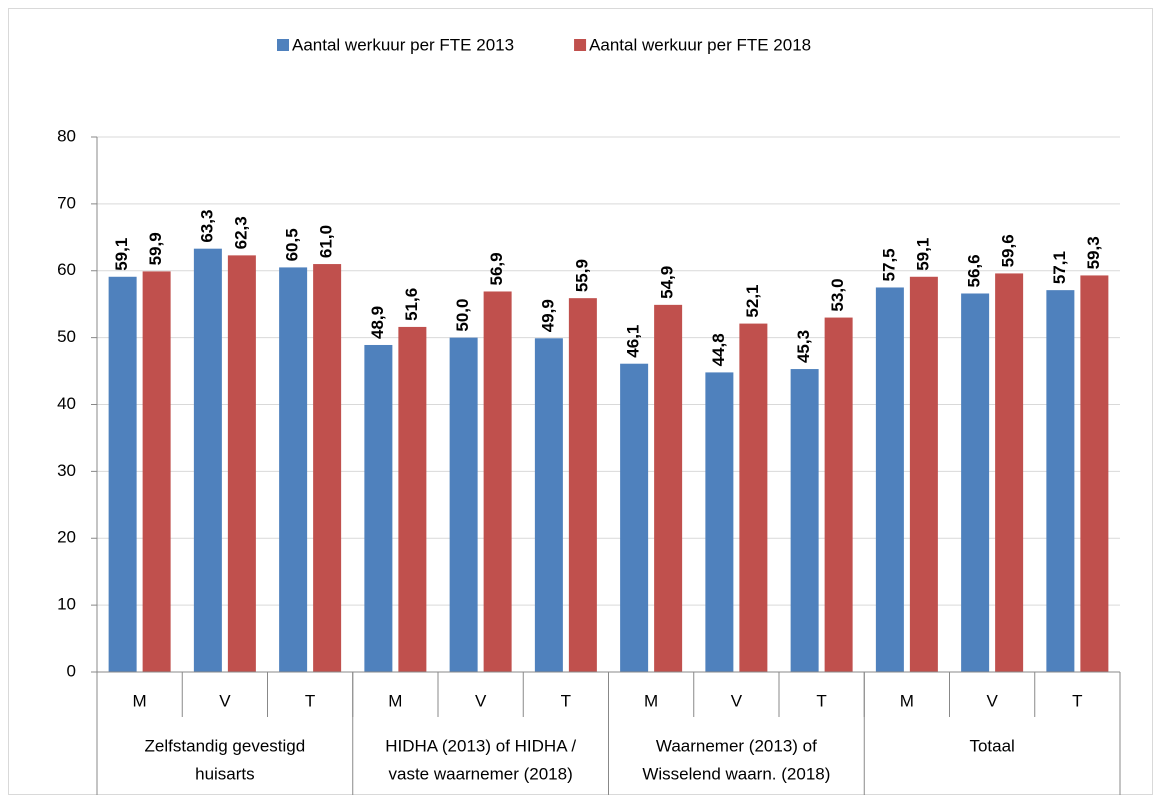 The height and width of the screenshot is (808, 1161). What do you see at coordinates (377, 322) in the screenshot?
I see `value-label: 48,9` at bounding box center [377, 322].